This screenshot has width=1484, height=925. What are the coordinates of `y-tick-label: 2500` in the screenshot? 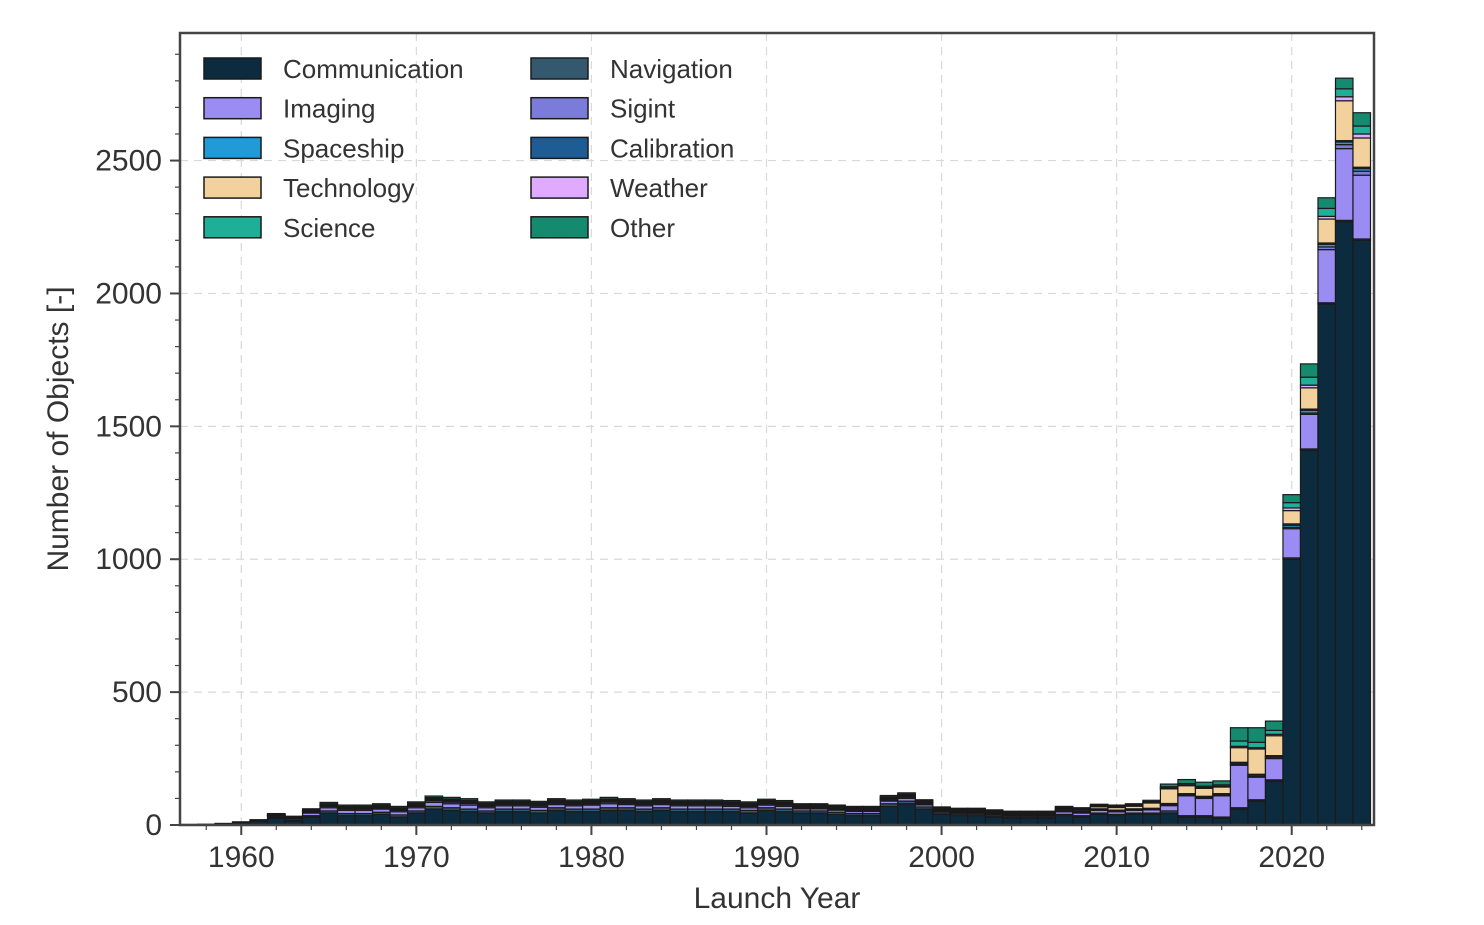 It's located at (128, 161).